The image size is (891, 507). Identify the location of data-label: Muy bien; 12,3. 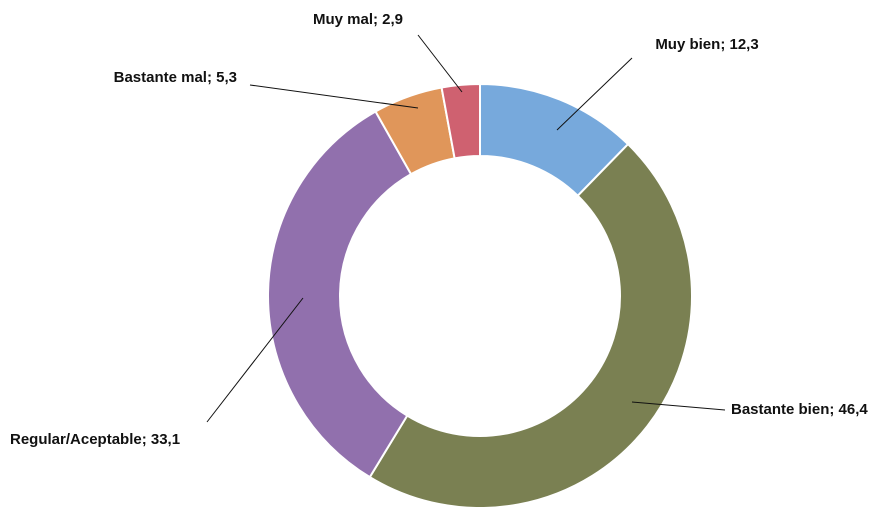
(706, 44).